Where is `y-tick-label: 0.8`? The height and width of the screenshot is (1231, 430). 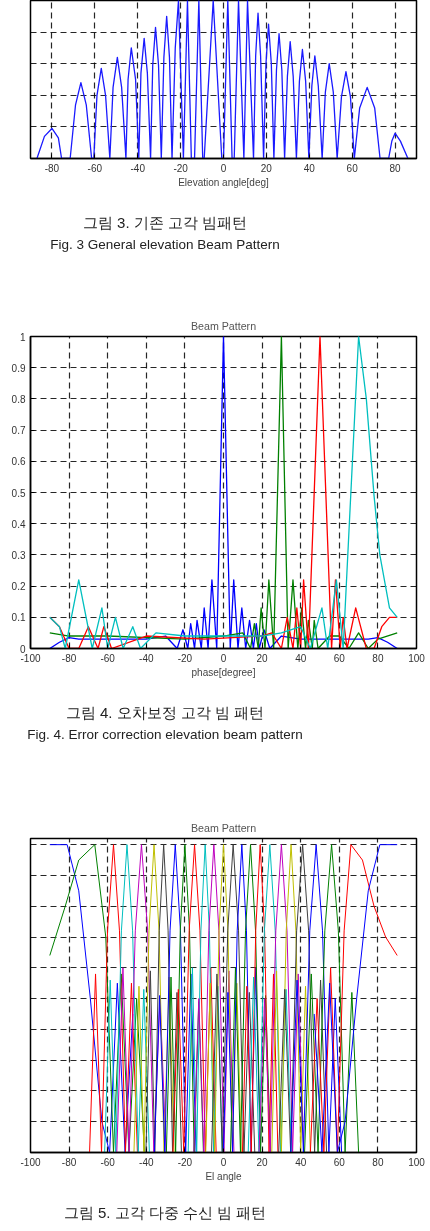
y-tick-label: 0.8 is located at coordinates (18, 399).